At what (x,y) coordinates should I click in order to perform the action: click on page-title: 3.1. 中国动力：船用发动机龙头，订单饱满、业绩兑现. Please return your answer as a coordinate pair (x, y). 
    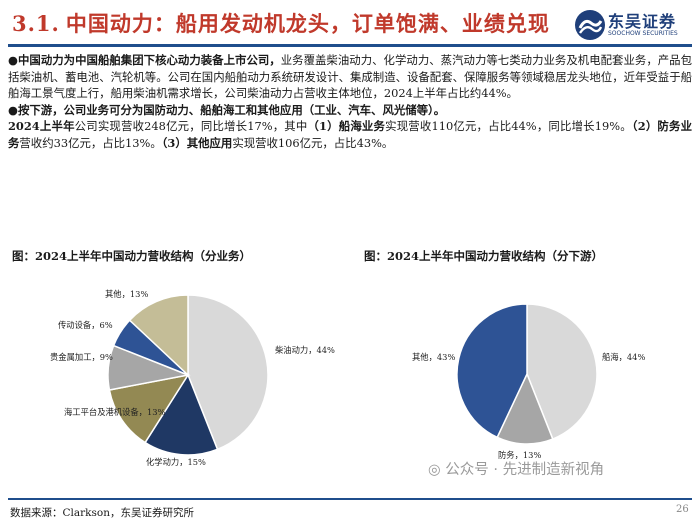
    Looking at the image, I should click on (281, 23).